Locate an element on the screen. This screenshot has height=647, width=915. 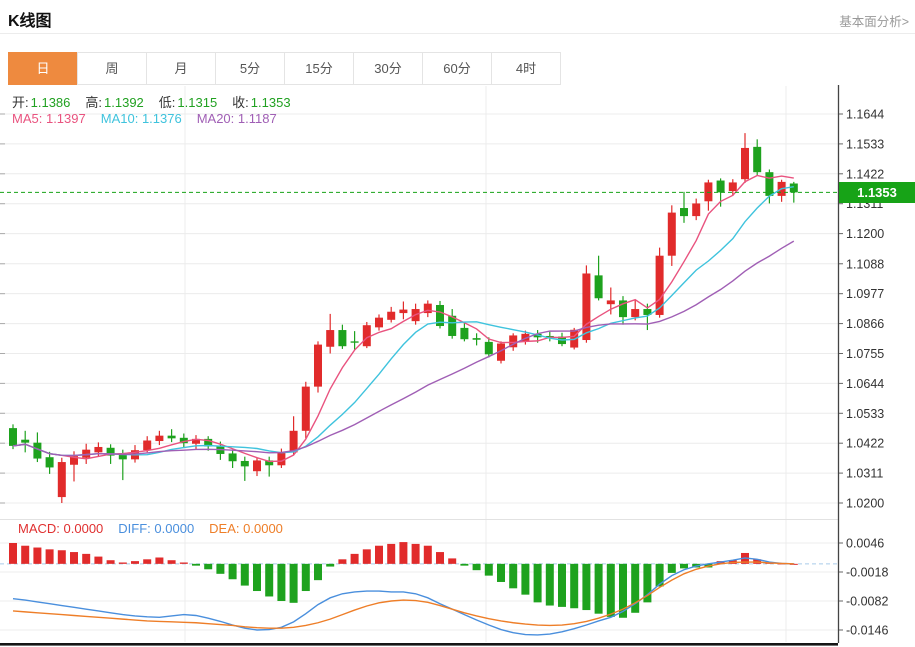
widget-header: K线图 基本面分析> is located at coordinates (457, 17).